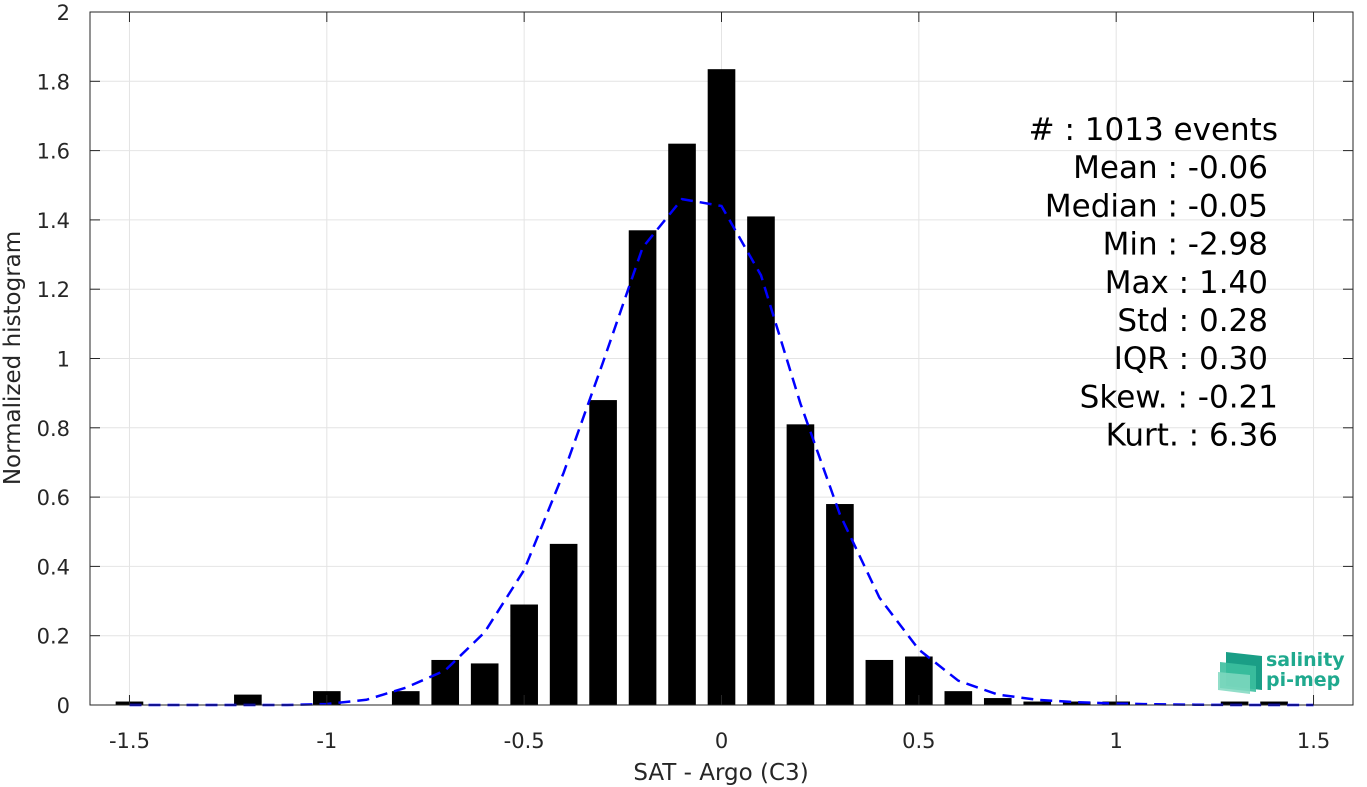 Image resolution: width=1367 pixels, height=787 pixels. Describe the element at coordinates (326, 741) in the screenshot. I see `x-tick-label: -1` at that location.